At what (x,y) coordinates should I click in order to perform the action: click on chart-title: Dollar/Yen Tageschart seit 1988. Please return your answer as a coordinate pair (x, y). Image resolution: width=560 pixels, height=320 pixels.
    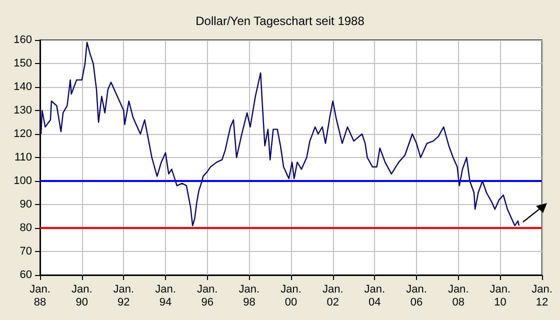
    Looking at the image, I should click on (280, 21).